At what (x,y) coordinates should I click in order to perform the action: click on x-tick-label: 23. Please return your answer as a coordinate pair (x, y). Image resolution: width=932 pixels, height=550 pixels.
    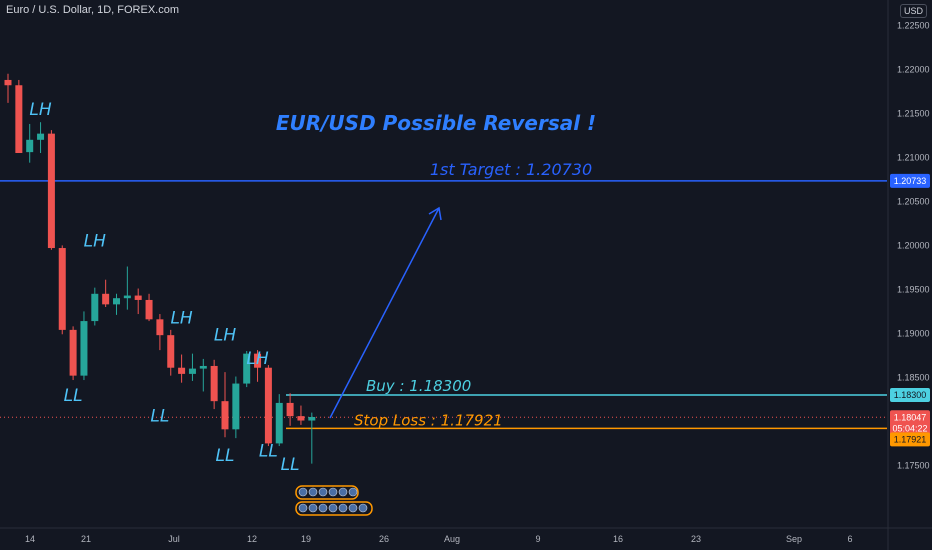
    Looking at the image, I should click on (696, 539).